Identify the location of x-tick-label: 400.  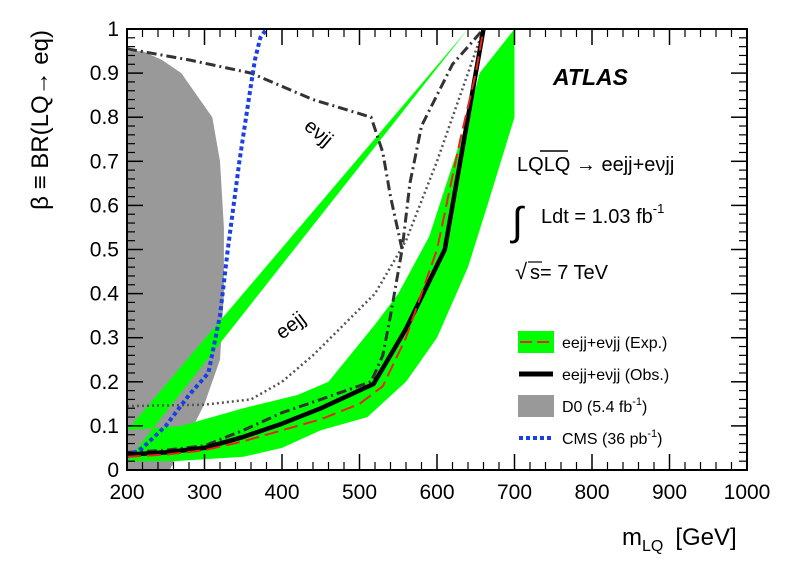
(281, 492).